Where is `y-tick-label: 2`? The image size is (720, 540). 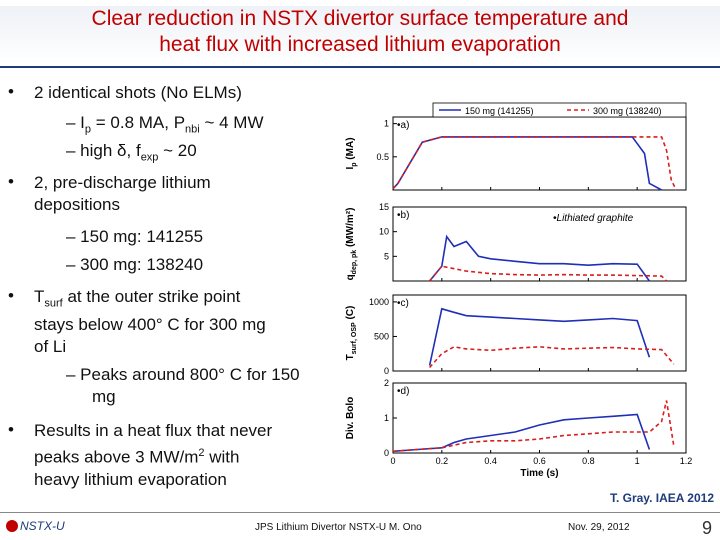 y-tick-label: 2 is located at coordinates (386, 383).